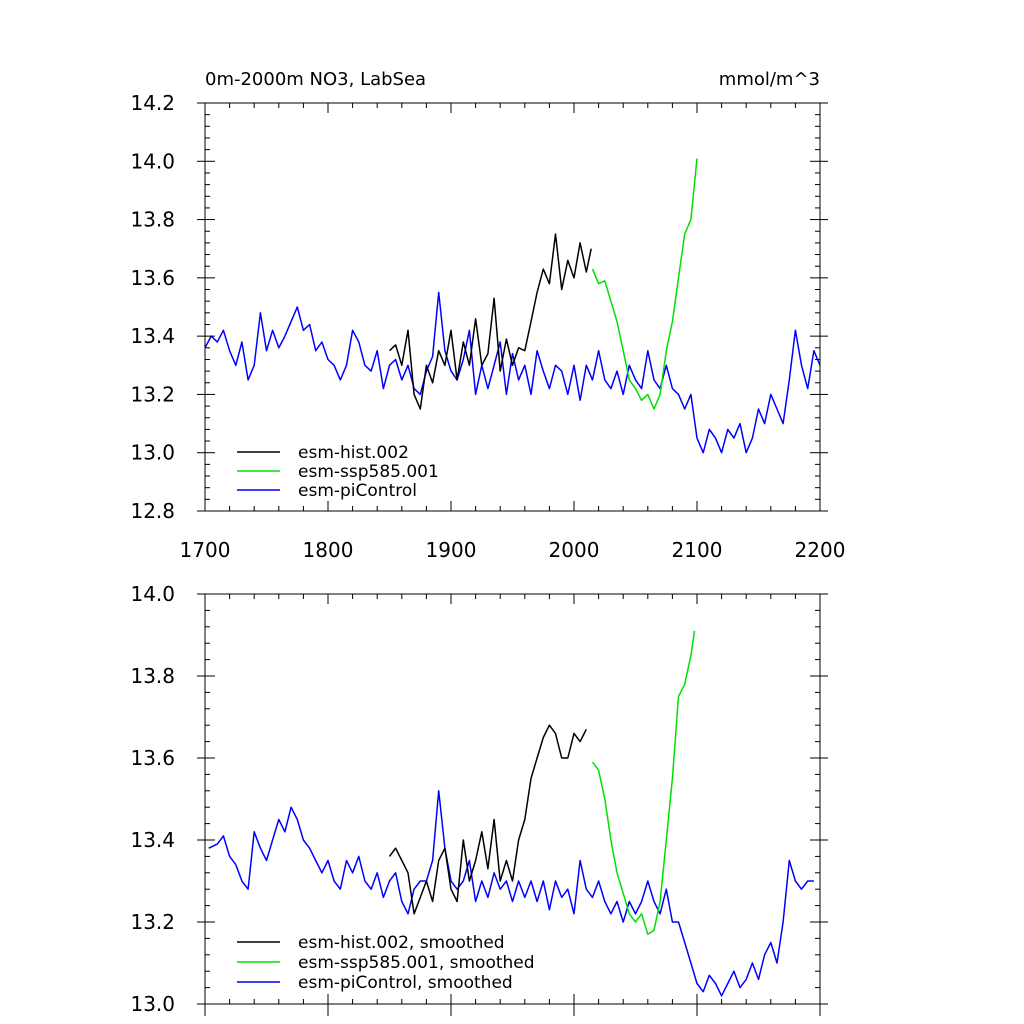 The image size is (1024, 1024). What do you see at coordinates (205, 550) in the screenshot?
I see `x-tick-label: 1700` at bounding box center [205, 550].